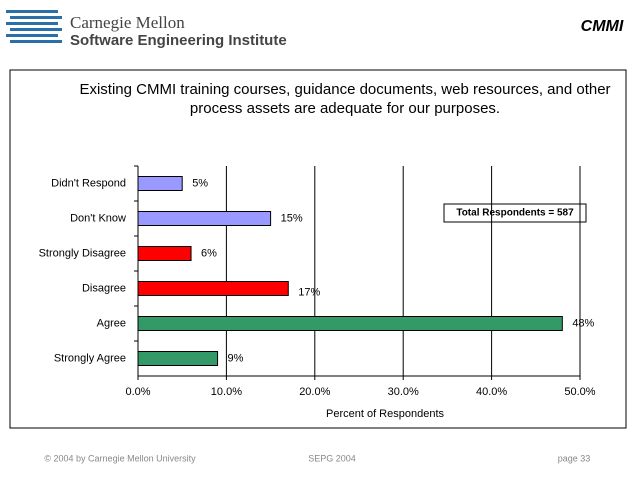 Image resolution: width=640 pixels, height=482 pixels. What do you see at coordinates (226, 392) in the screenshot?
I see `x-tick-label: 10.0%` at bounding box center [226, 392].